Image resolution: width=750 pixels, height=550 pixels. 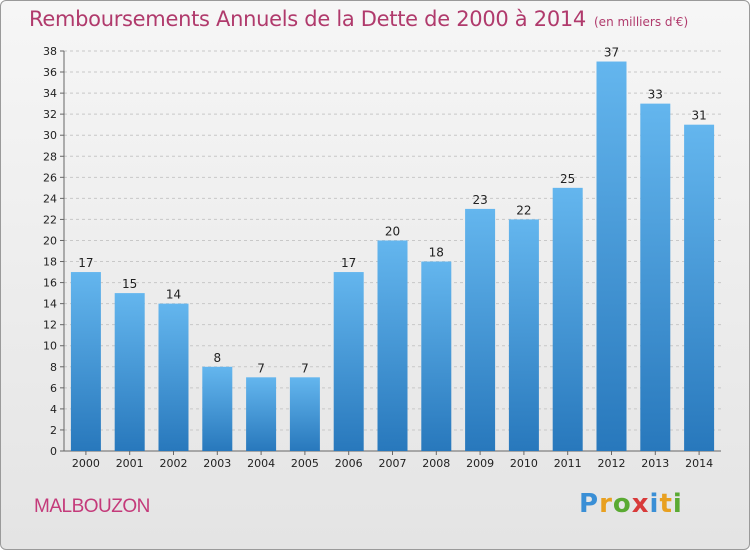 What do you see at coordinates (349, 463) in the screenshot?
I see `x-tick-label: 2006` at bounding box center [349, 463].